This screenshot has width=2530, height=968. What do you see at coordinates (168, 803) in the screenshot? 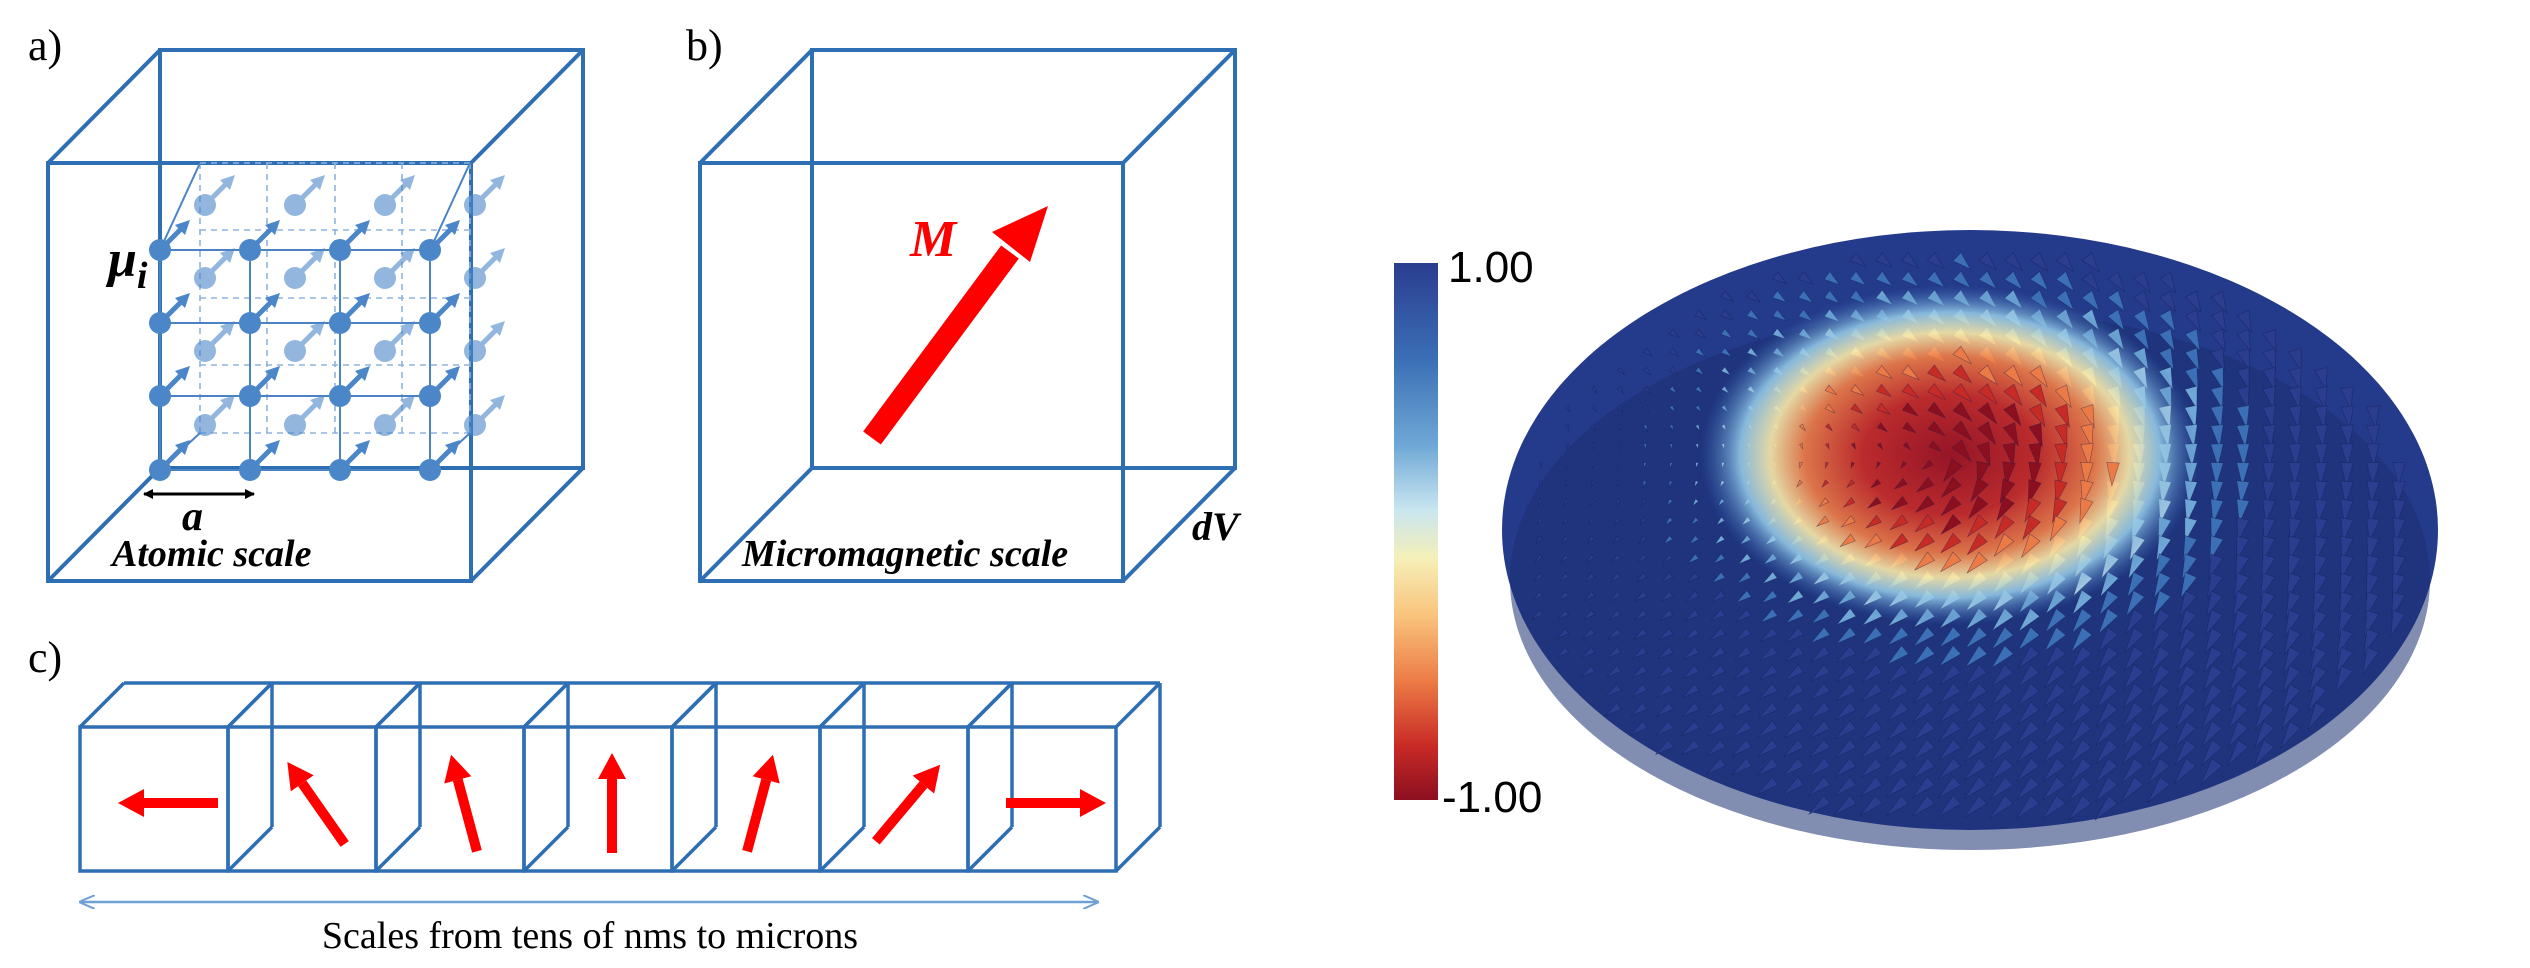
I see `spin-arrow` at bounding box center [168, 803].